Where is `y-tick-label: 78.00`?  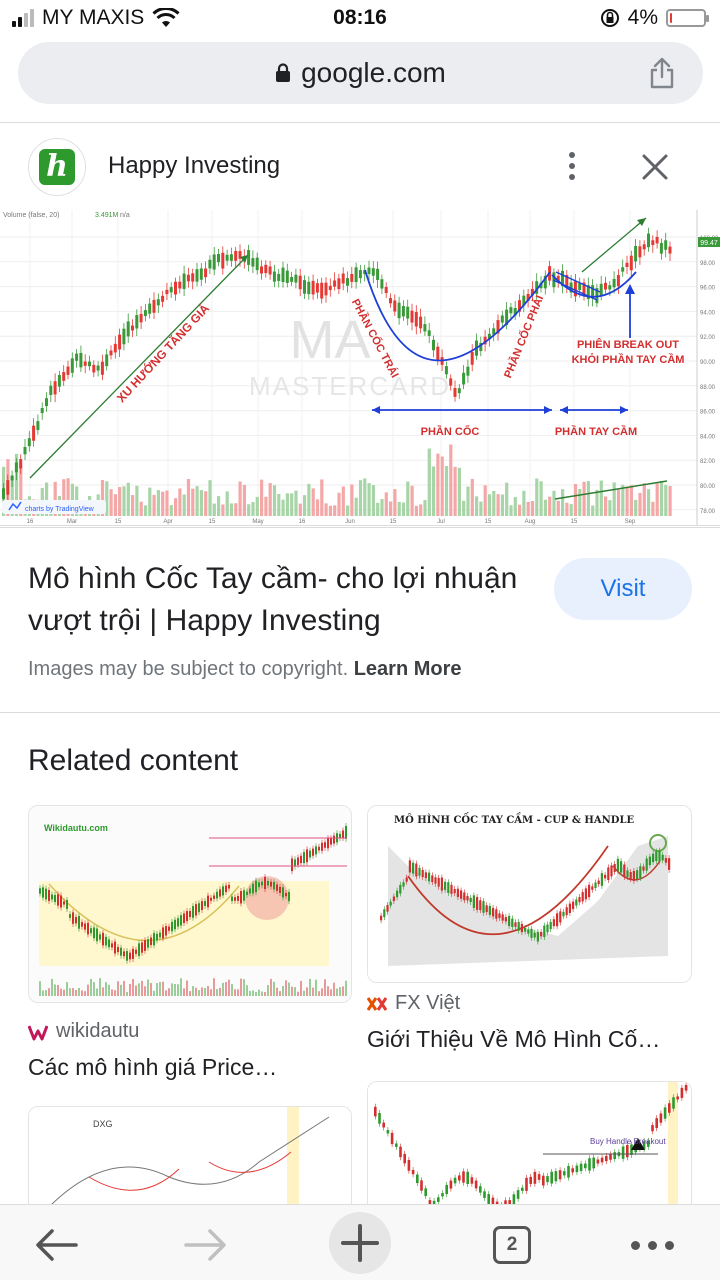 y-tick-label: 78.00 is located at coordinates (708, 512).